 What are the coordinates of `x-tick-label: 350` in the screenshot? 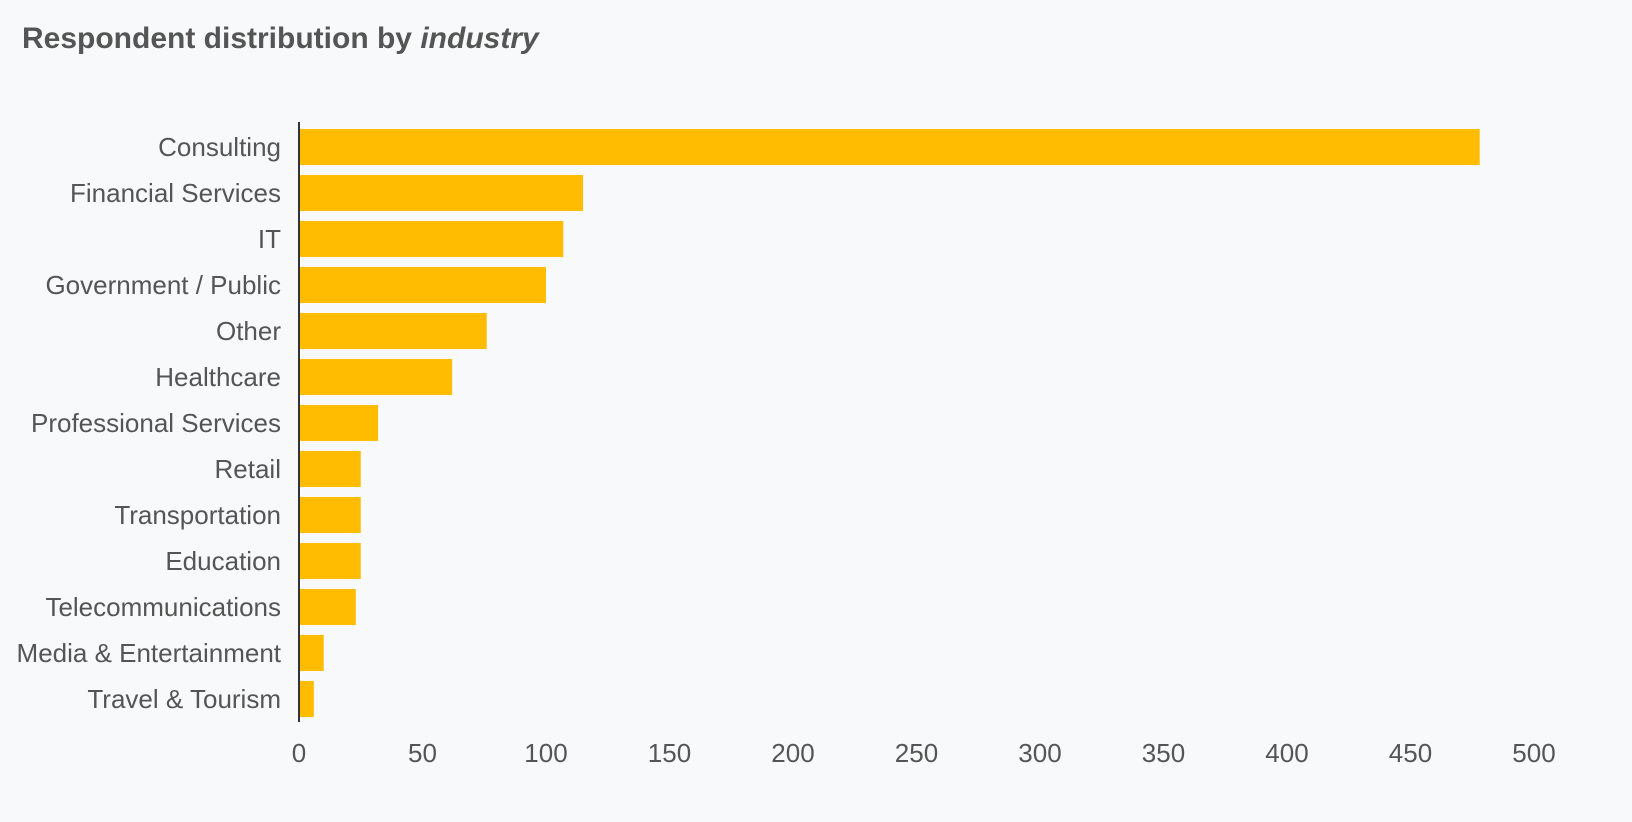 It's located at (1163, 753).